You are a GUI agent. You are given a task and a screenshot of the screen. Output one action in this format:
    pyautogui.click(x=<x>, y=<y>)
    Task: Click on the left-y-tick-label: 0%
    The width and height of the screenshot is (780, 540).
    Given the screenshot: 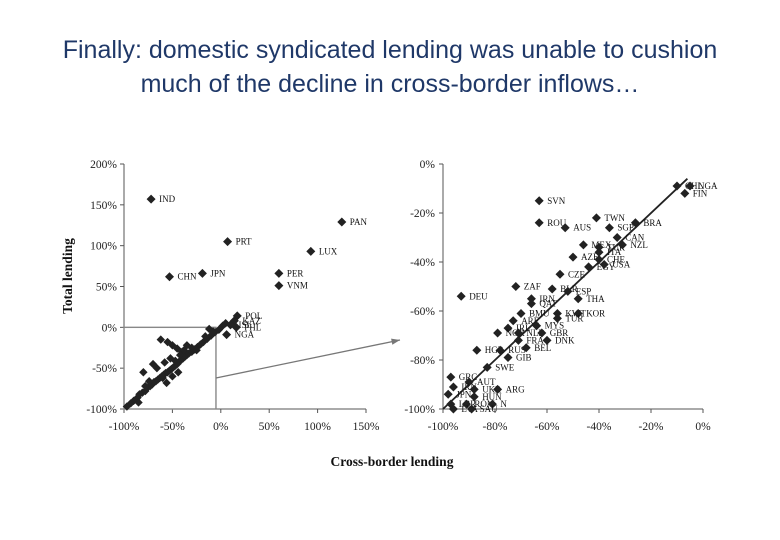 What is the action you would take?
    pyautogui.click(x=110, y=328)
    